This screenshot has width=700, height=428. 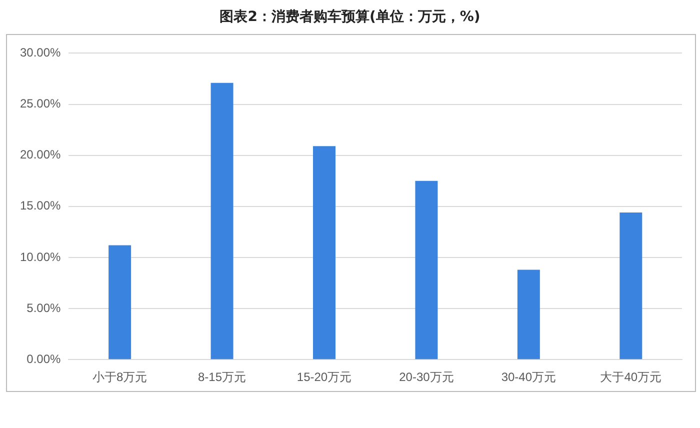 What do you see at coordinates (44, 359) in the screenshot?
I see `y-tick-label: 0.00%` at bounding box center [44, 359].